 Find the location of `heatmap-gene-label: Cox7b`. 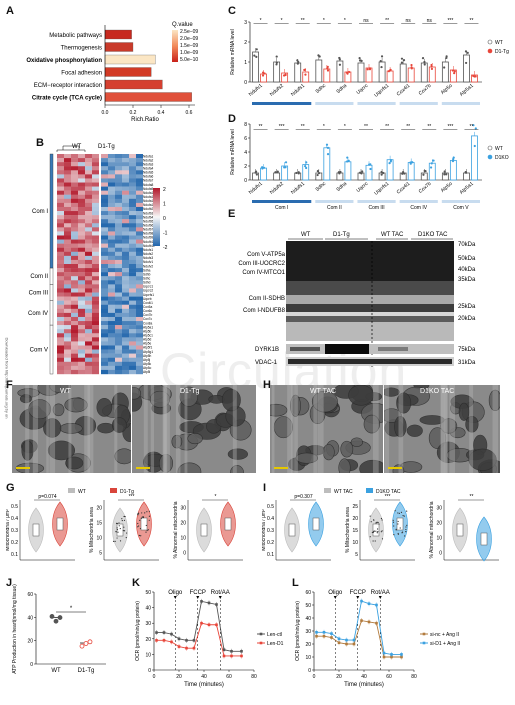

heatmap-gene-label: Cox7b is located at coordinates (147, 315).